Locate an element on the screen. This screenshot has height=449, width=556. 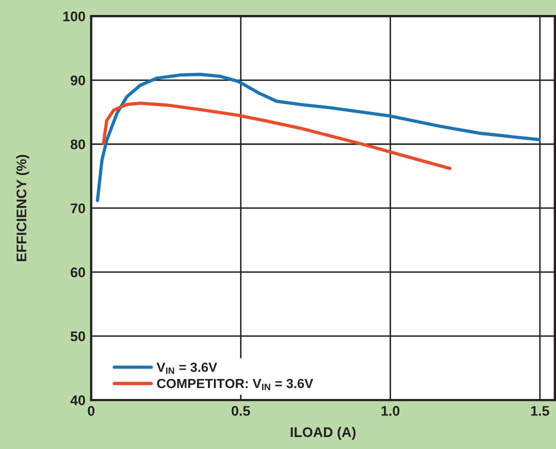
x-tick-label: 1.5 is located at coordinates (540, 411).